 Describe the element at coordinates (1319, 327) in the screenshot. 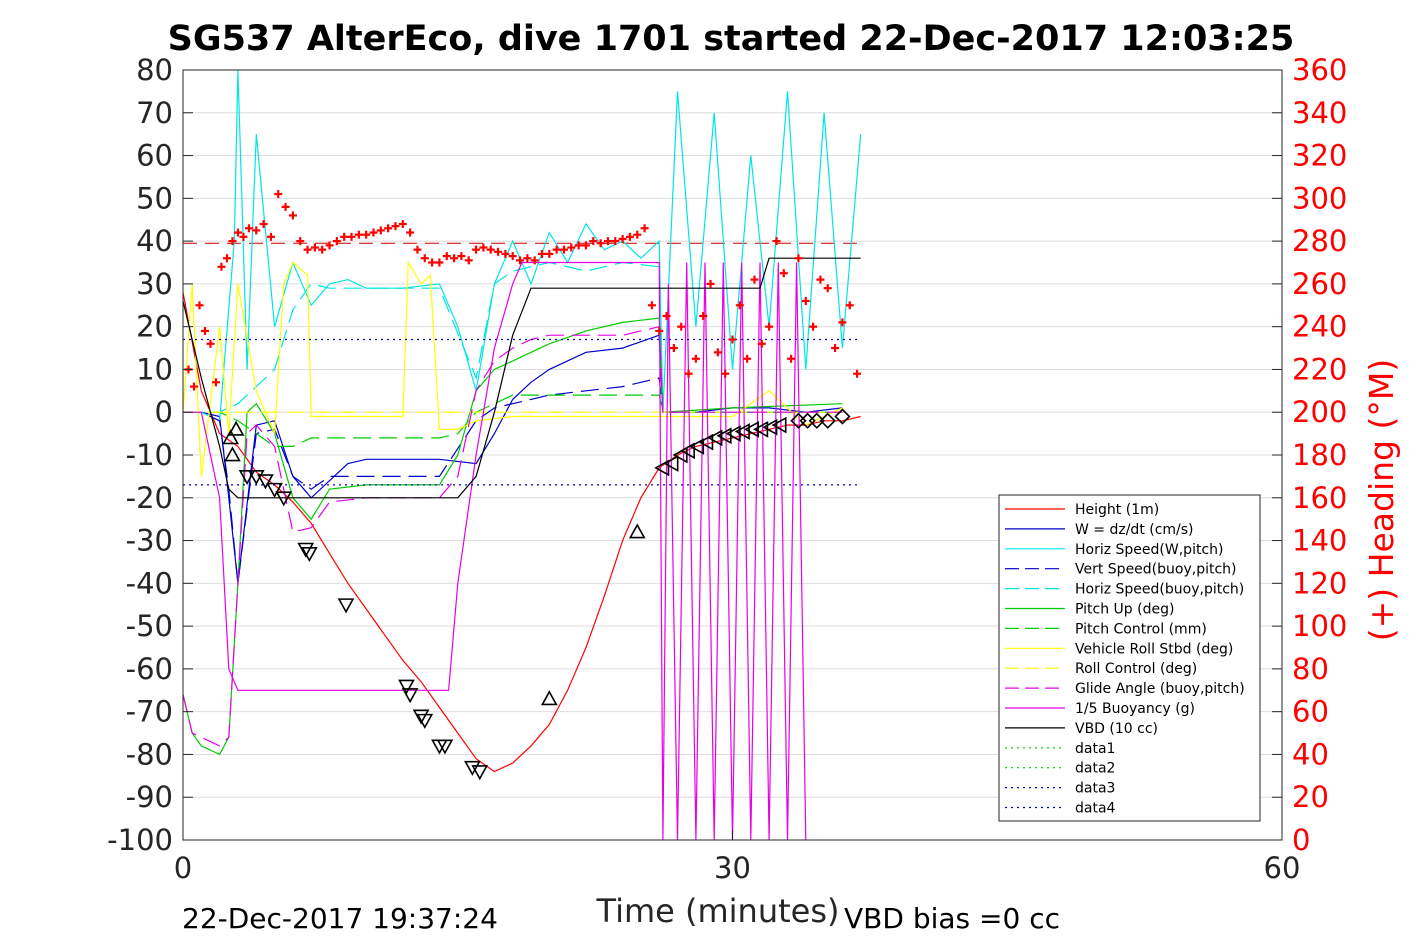

I see `y2-tick-label: 240` at that location.